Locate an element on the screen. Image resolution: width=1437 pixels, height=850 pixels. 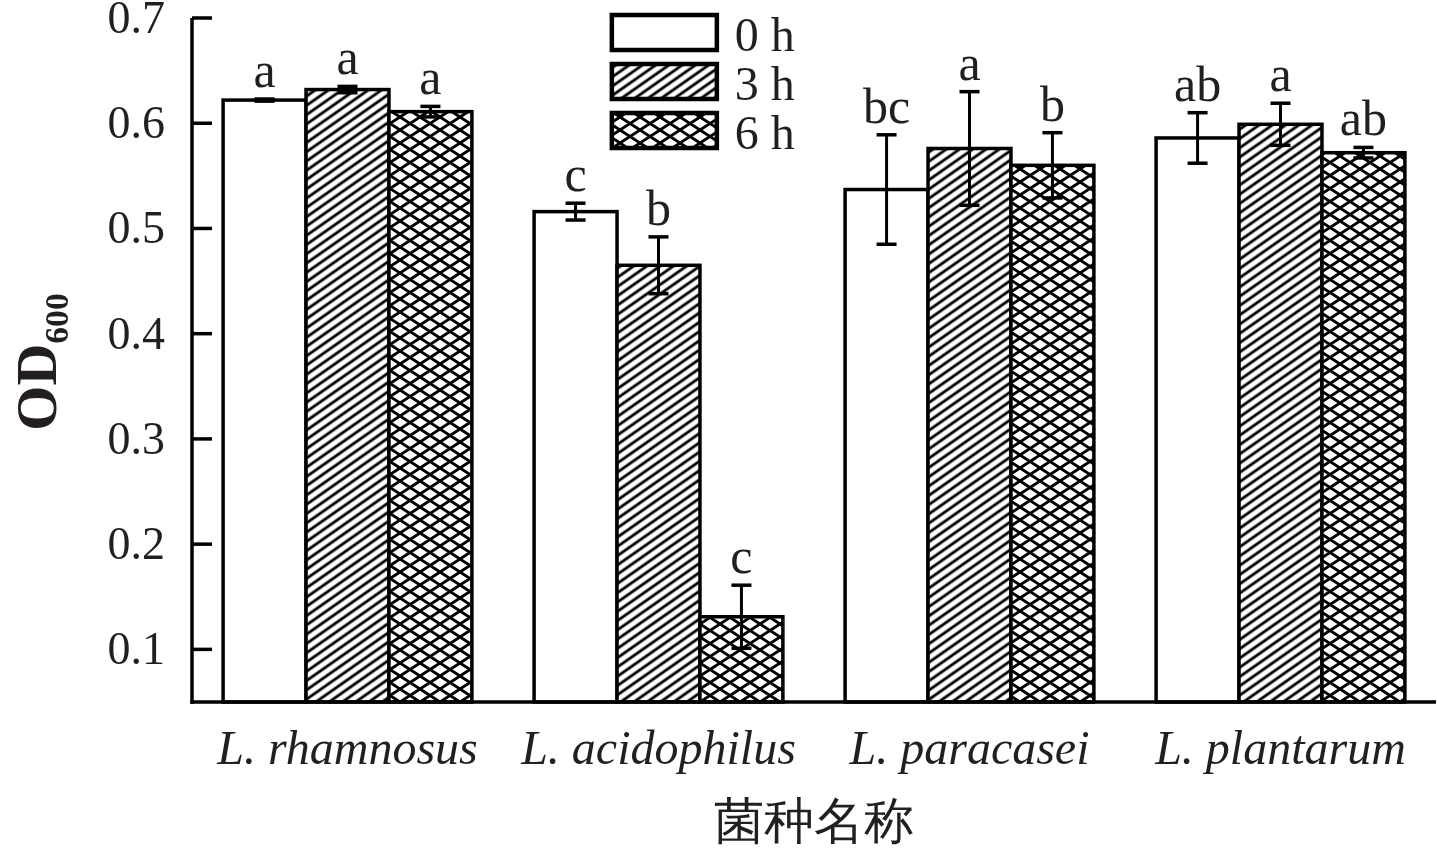
x-tick-label: L. paracasei is located at coordinates (969, 747).